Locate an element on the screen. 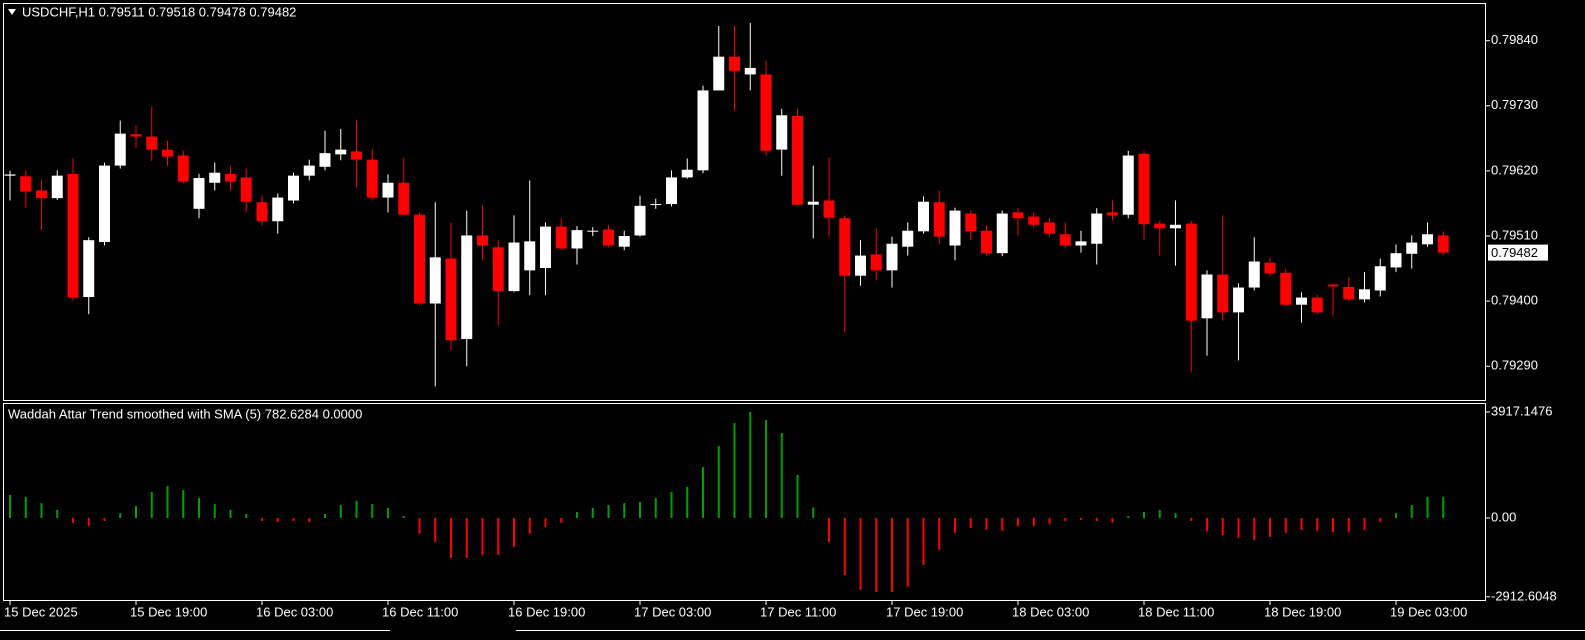 This screenshot has height=640, width=1585. x-tick-label: 16 Dec 19:00 is located at coordinates (546, 611).